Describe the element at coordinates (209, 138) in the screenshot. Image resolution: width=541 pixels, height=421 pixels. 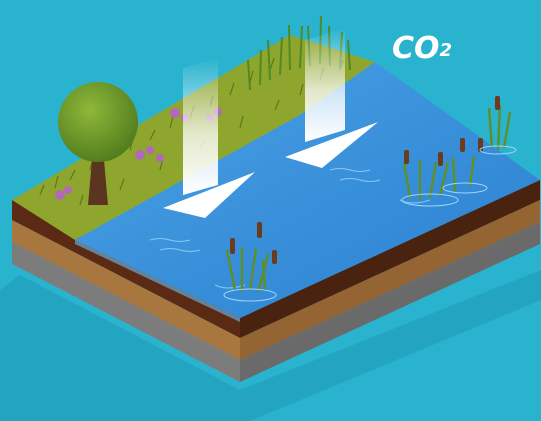
I see `co2-arrow-left` at that location.